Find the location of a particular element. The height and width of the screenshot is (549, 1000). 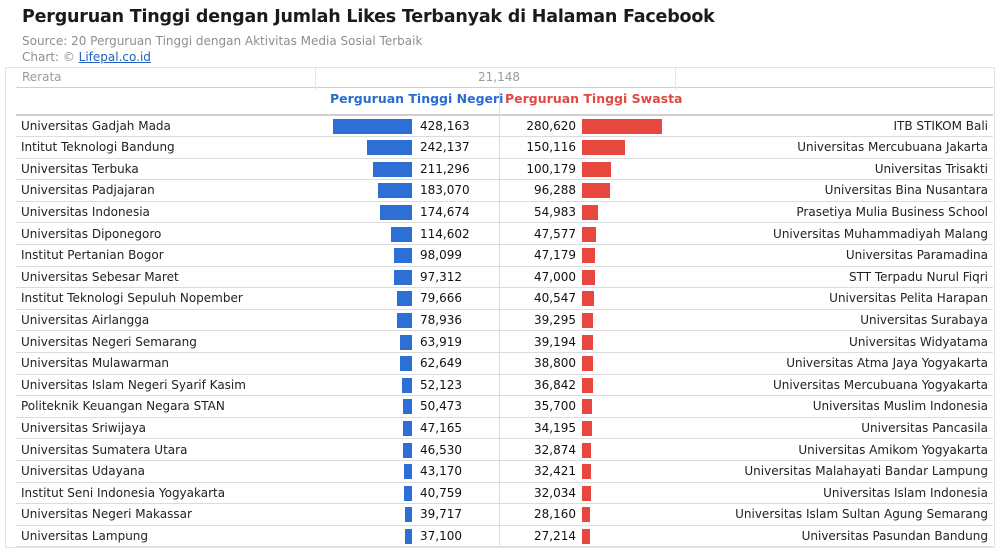

swasta-value-label: 39,295 is located at coordinates (555, 319).